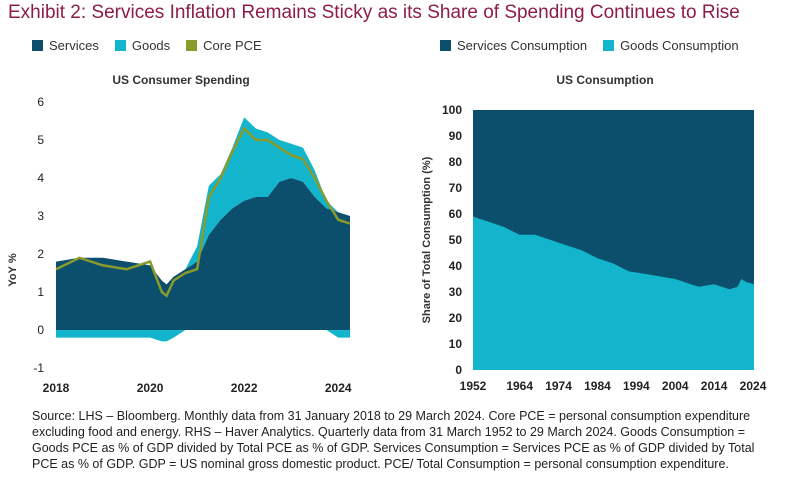 The width and height of the screenshot is (800, 496). Describe the element at coordinates (456, 162) in the screenshot. I see `right-y-tick-label: 80` at that location.